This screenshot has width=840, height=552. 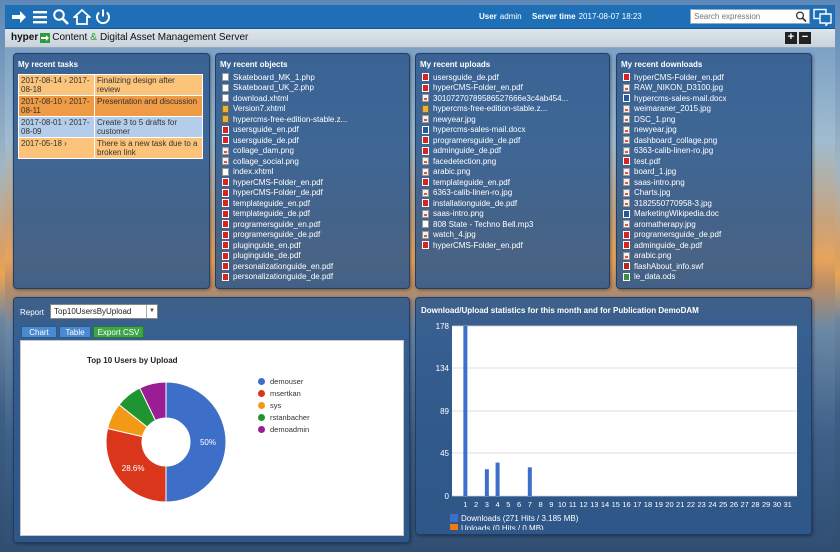 I want to click on export-csv-button: Export CSV, so click(x=118, y=332).